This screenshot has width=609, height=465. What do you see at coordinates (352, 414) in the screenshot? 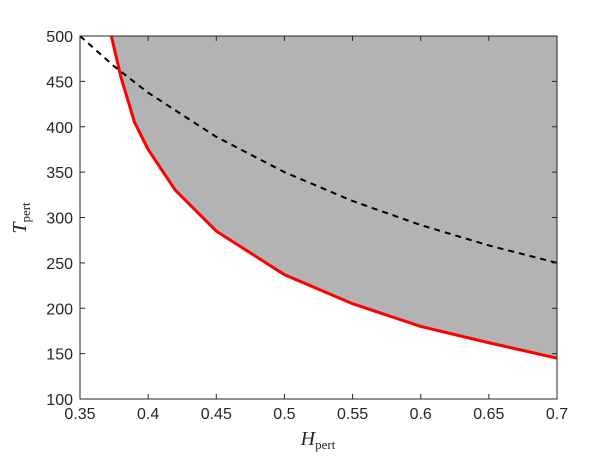
I see `x-tick-label: 0.55` at bounding box center [352, 414].